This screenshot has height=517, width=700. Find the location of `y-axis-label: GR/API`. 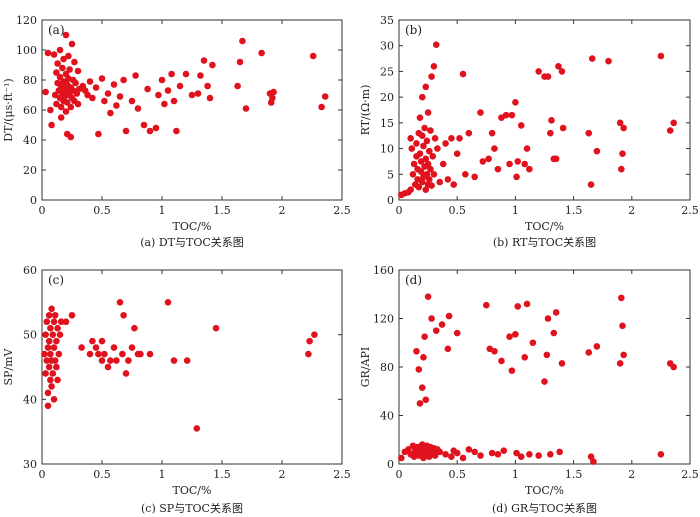

y-axis-label: GR/API is located at coordinates (365, 367).